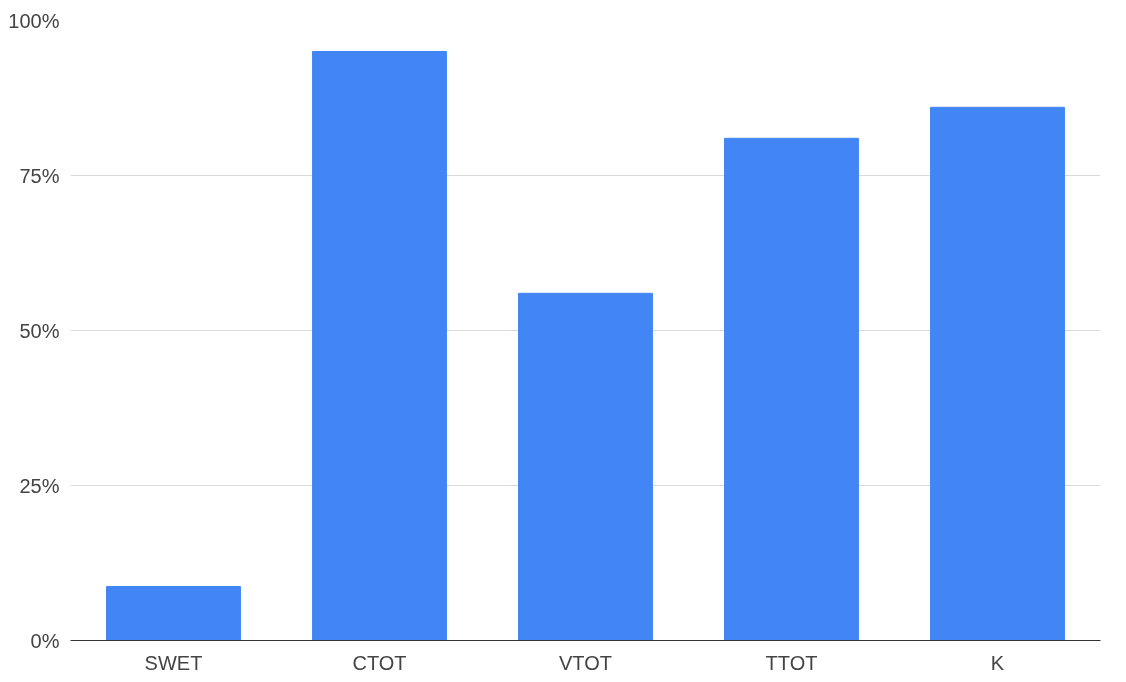 The width and height of the screenshot is (1126, 682). What do you see at coordinates (45, 640) in the screenshot?
I see `y-tick-label: 0%` at bounding box center [45, 640].